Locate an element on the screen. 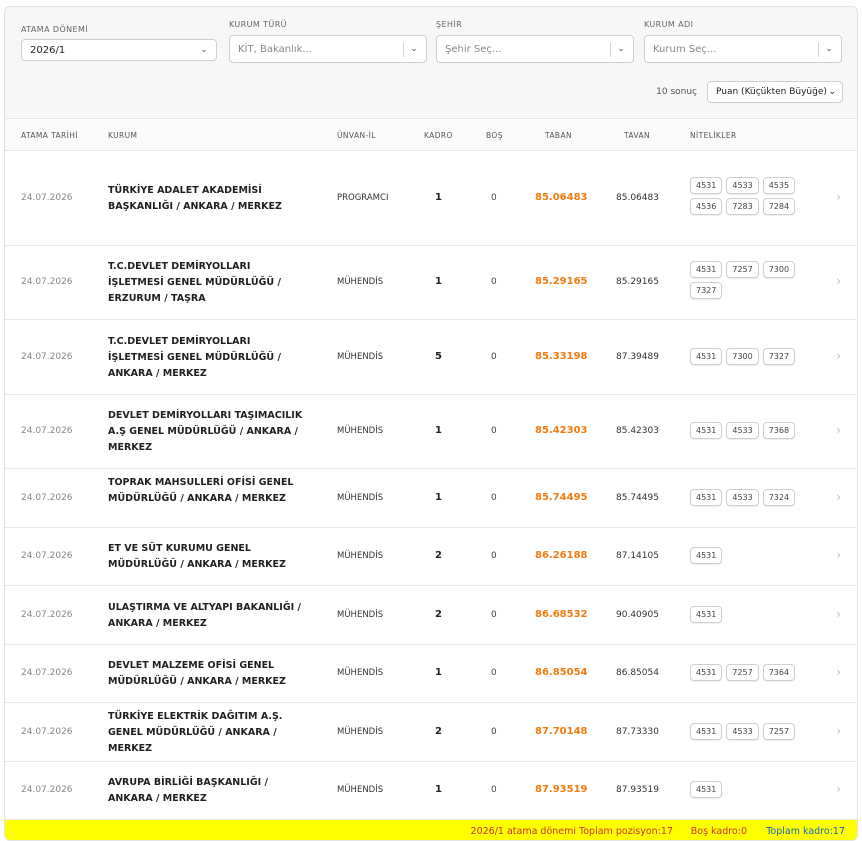 The height and width of the screenshot is (841, 862). cell-nitelikler: 4531 4533 4535 4536 7283 7284 is located at coordinates (750, 195).